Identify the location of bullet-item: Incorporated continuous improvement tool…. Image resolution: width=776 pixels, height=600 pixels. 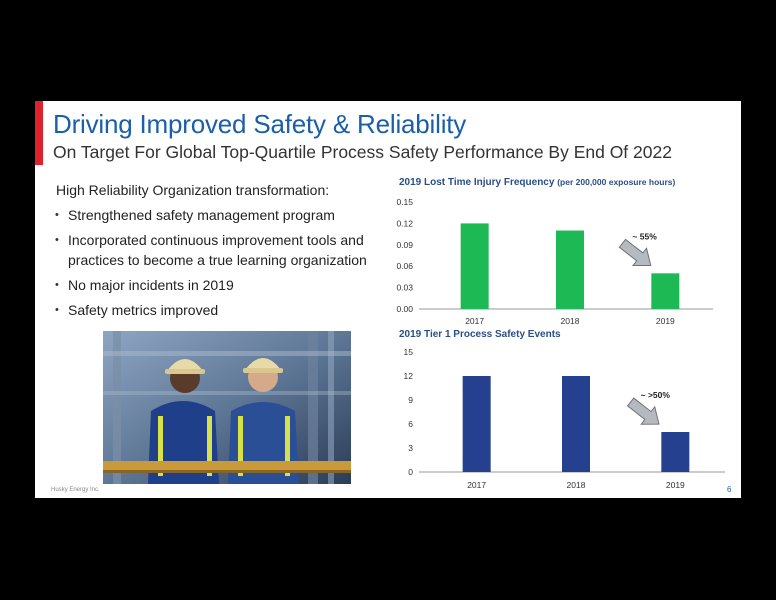
(215, 250).